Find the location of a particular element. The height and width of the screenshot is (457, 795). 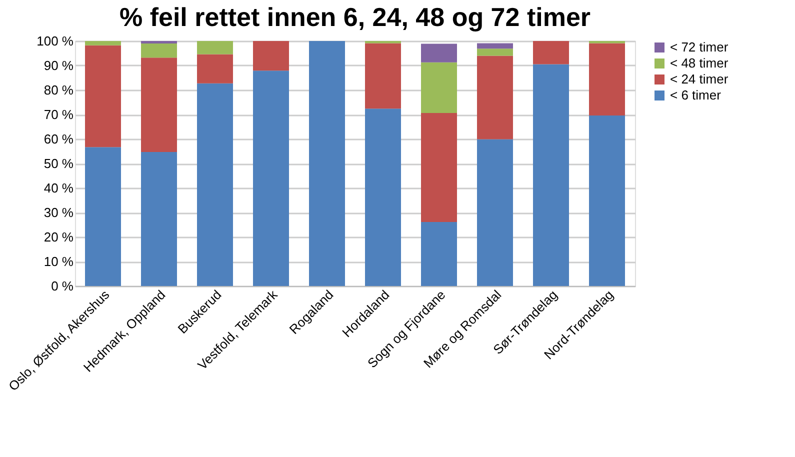

y-tick-label: 20 % is located at coordinates (59, 237).